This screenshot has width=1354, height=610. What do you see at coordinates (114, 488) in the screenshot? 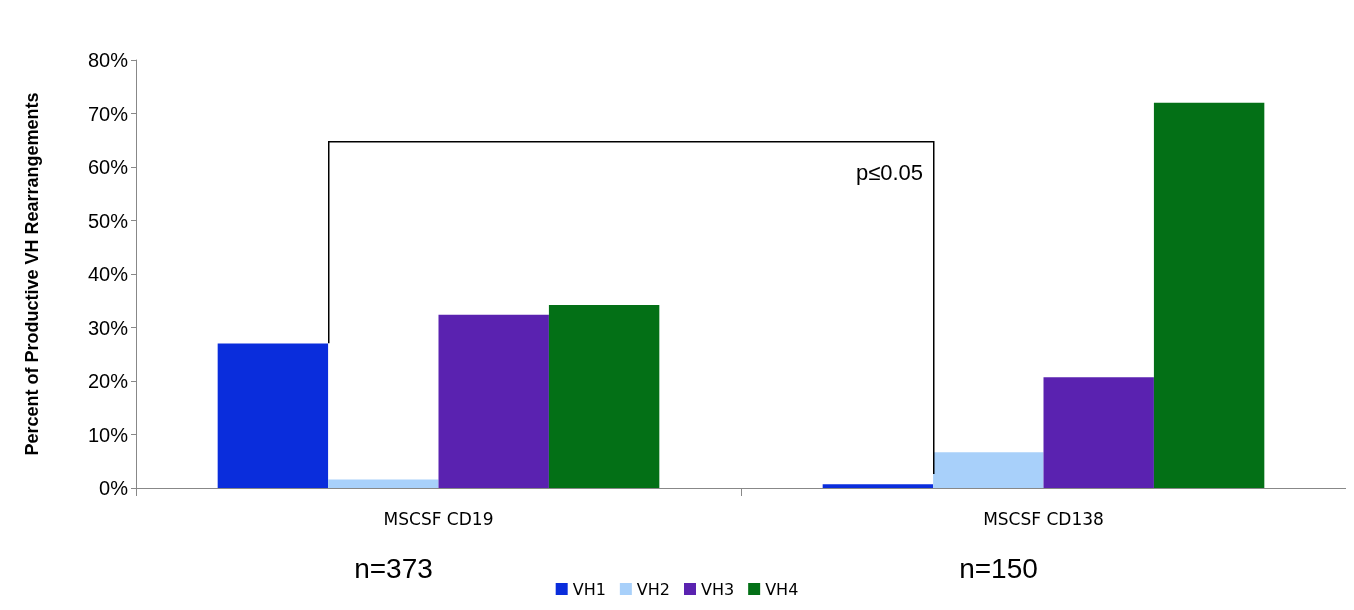
I see `y-tick-label: 0%` at bounding box center [114, 488].